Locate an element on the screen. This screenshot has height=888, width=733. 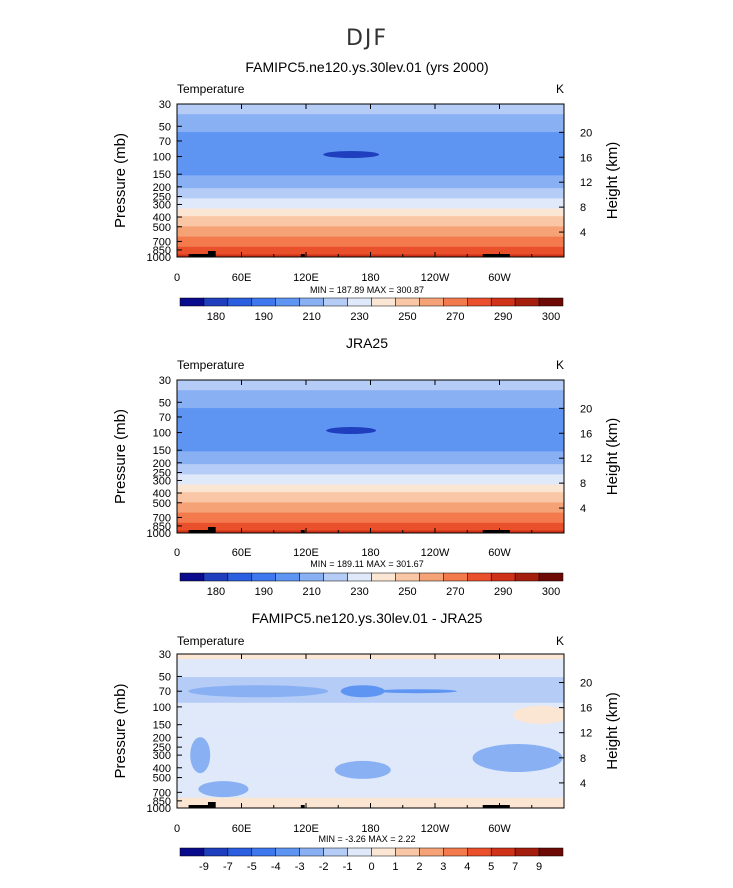
colorbar-label: -2 is located at coordinates (324, 867).